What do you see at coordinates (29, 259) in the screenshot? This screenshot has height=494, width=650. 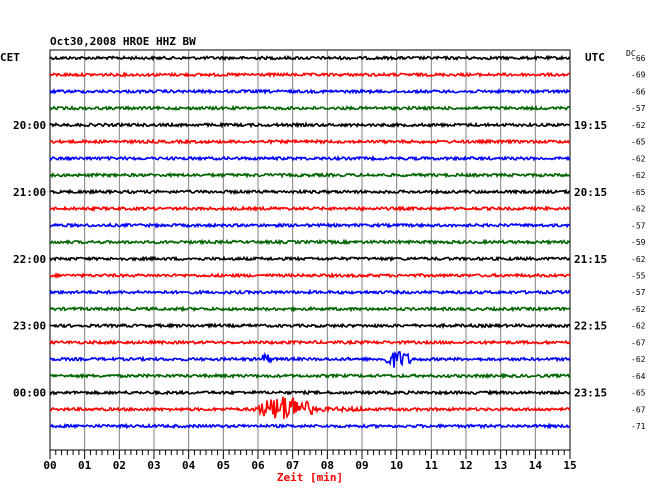 I see `left-time-label: 22:00` at bounding box center [29, 259].